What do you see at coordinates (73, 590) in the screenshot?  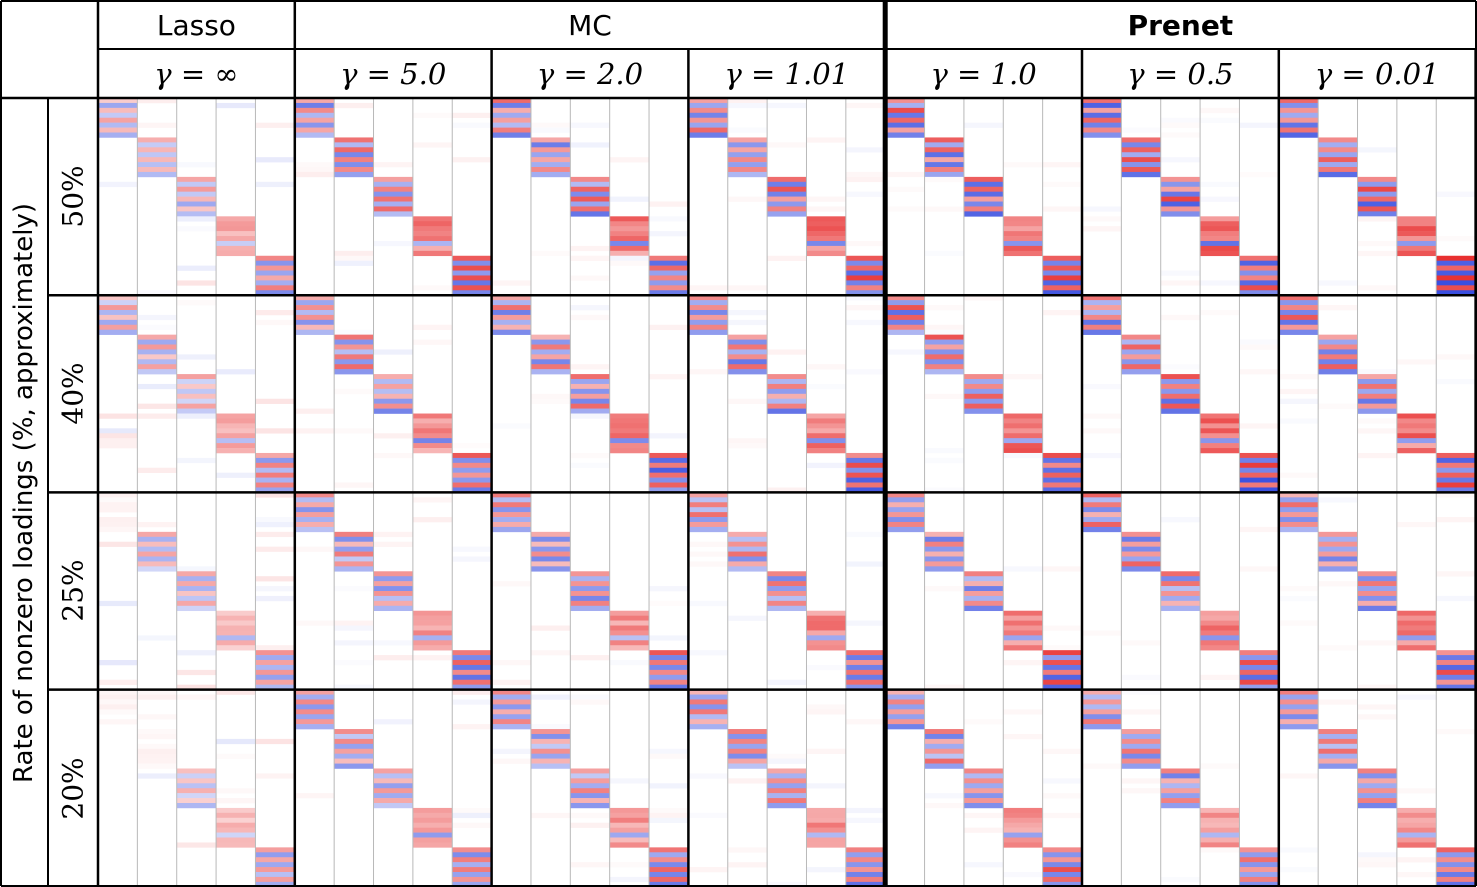 I see `row-label: 25%` at bounding box center [73, 590].